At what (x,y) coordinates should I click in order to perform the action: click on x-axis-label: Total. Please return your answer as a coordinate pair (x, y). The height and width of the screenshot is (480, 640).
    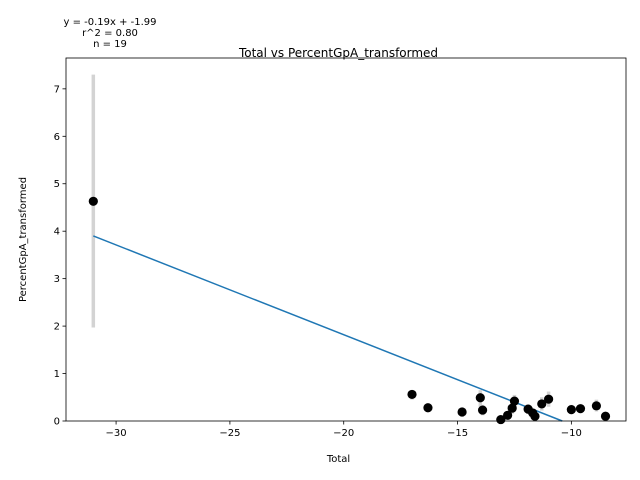
    Looking at the image, I should click on (338, 459).